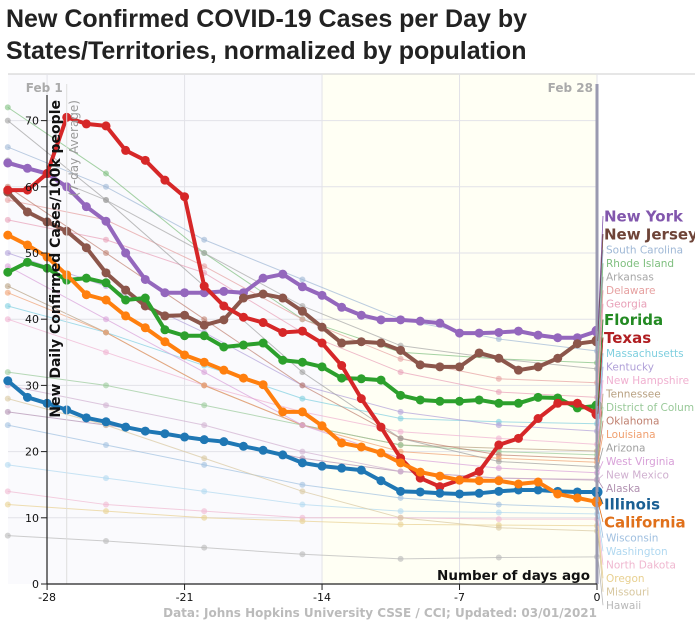 This screenshot has width=695, height=620. What do you see at coordinates (631, 435) in the screenshot?
I see `series-label: Louisiana` at bounding box center [631, 435].